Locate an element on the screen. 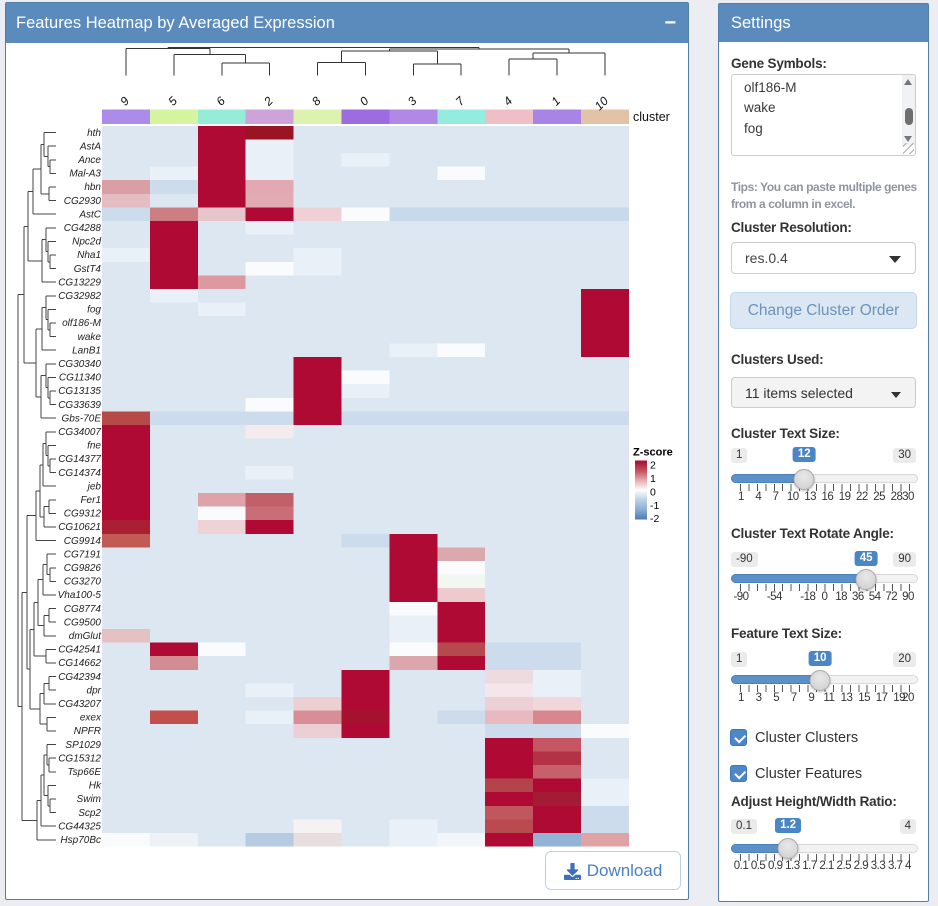 This screenshot has height=906, width=938. svg-text: NPFR is located at coordinates (87, 731).